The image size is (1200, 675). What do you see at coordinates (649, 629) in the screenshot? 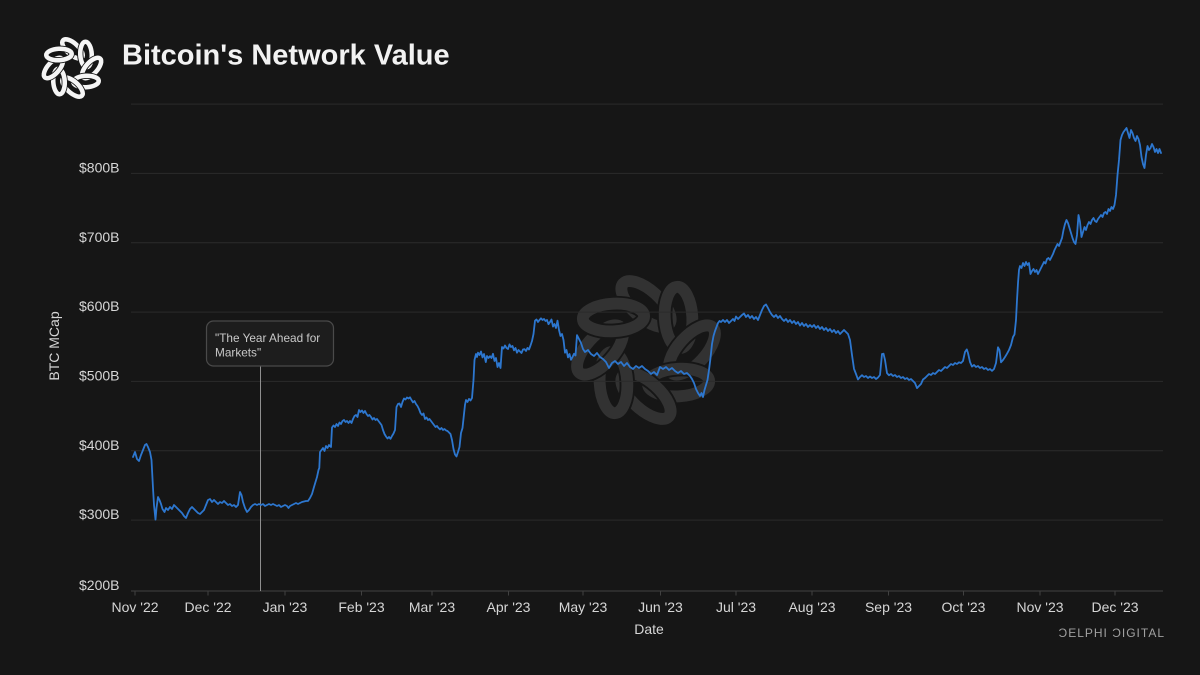
I see `svg-text: Date` at bounding box center [649, 629].